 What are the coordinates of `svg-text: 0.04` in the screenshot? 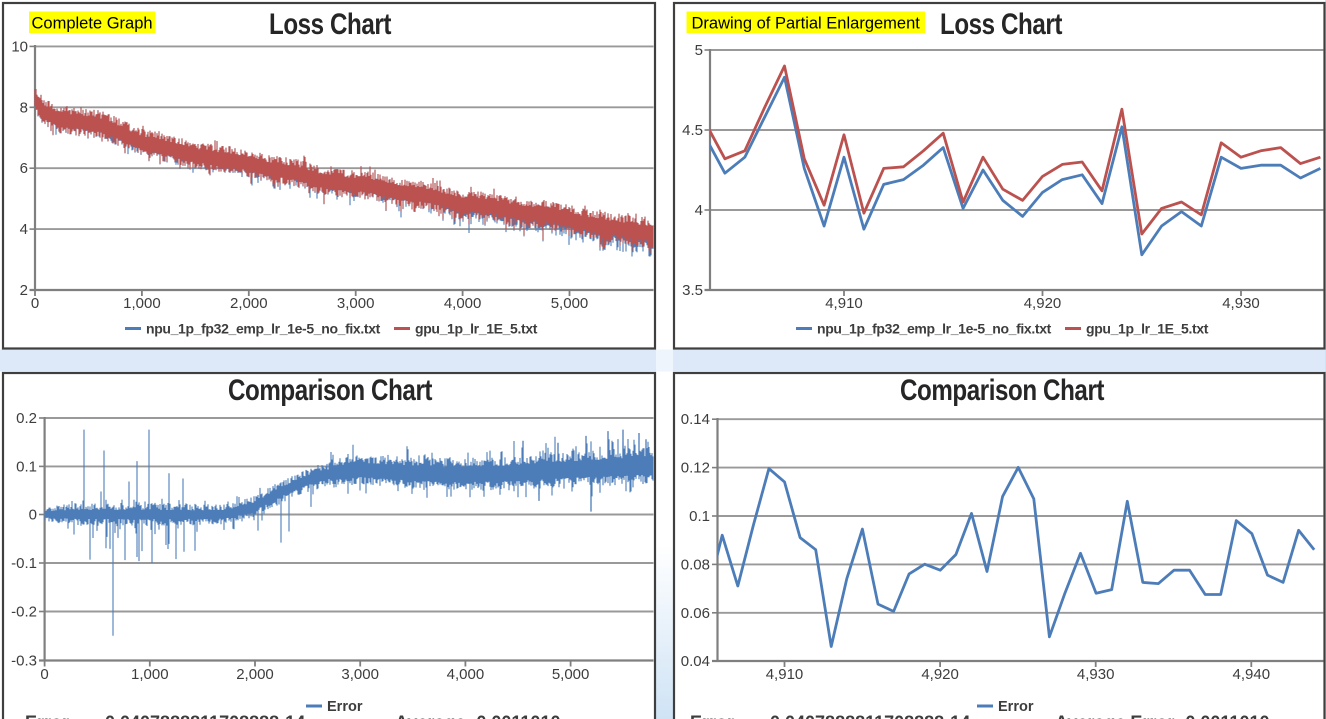 It's located at (695, 661).